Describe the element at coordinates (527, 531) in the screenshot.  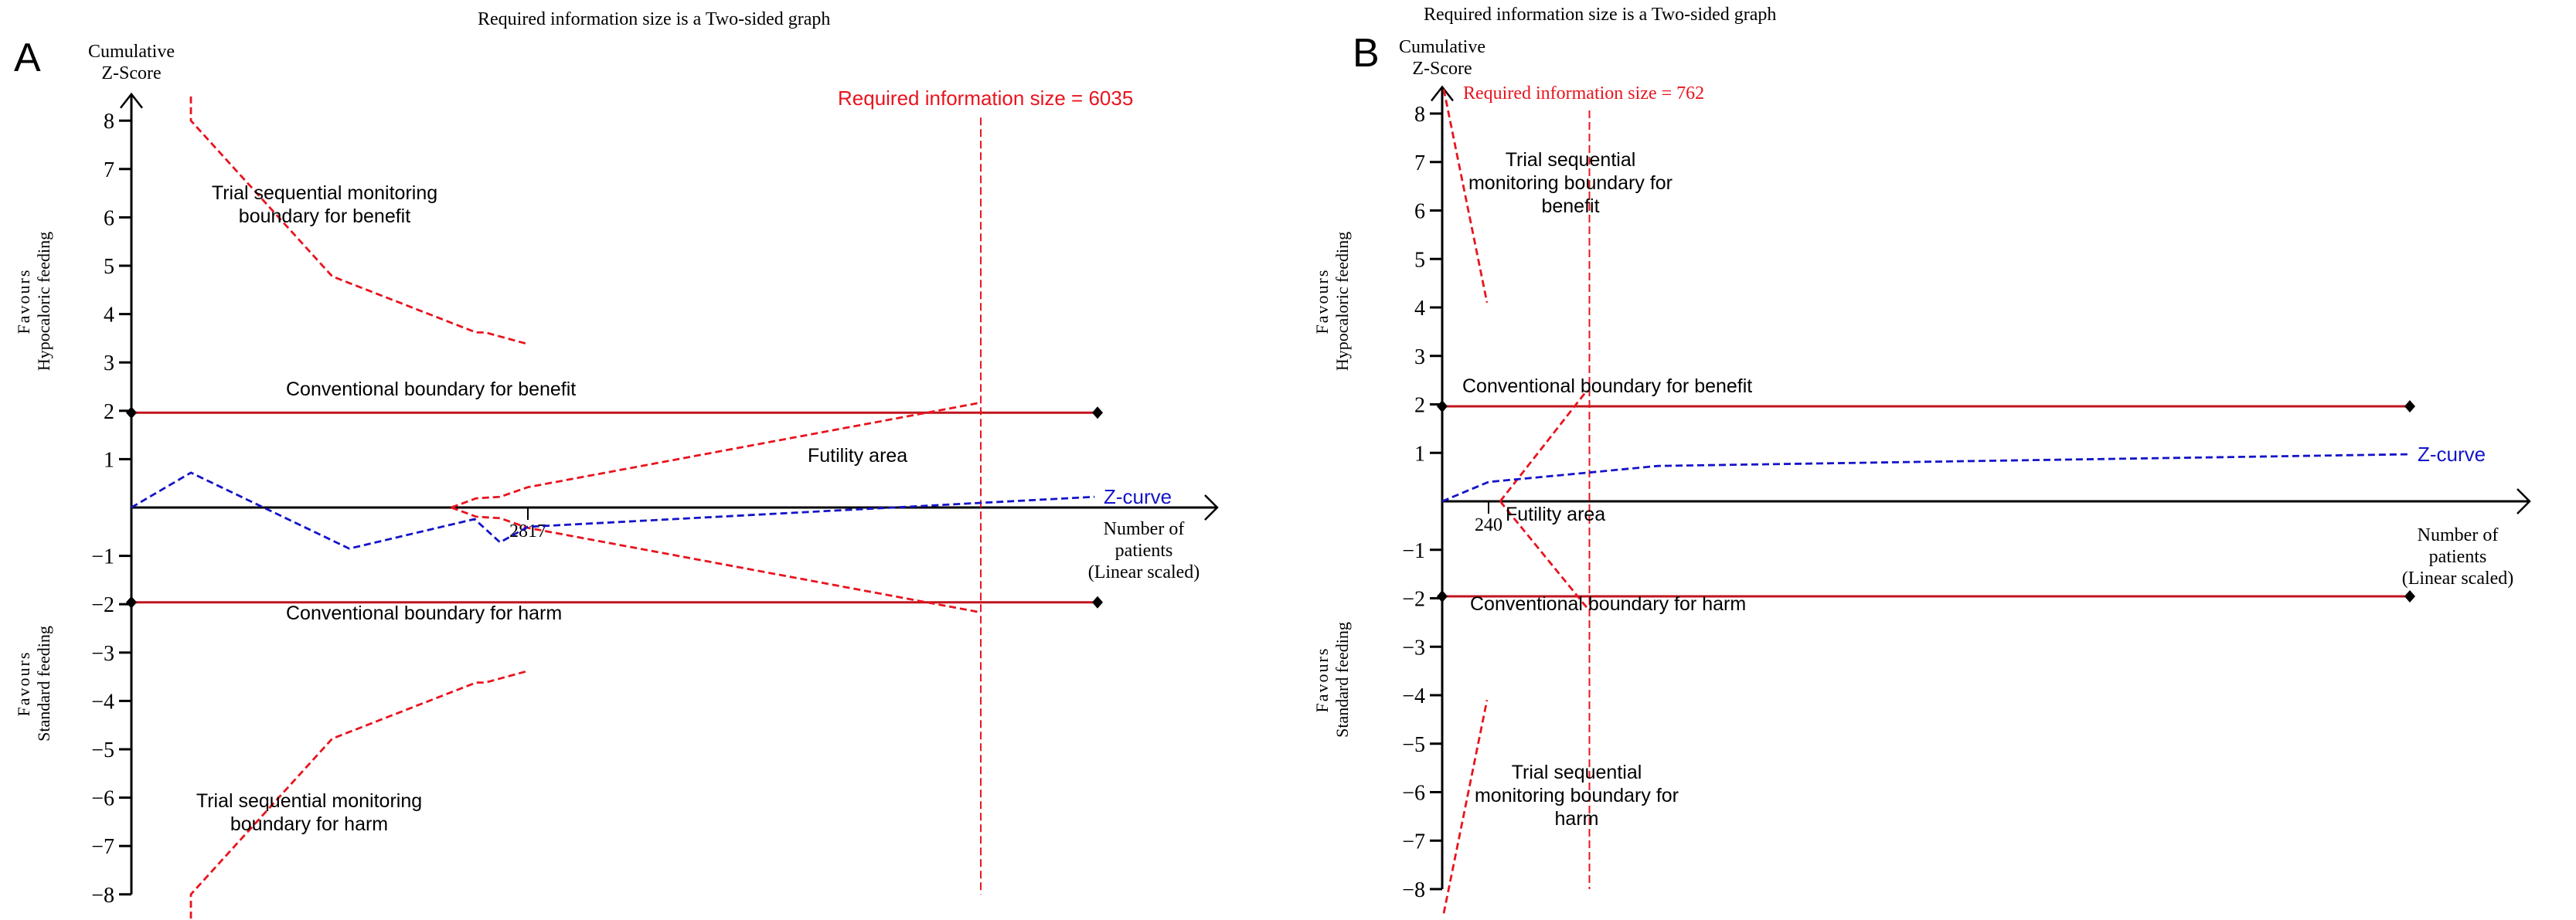
I see `x-tick-label: 2817` at that location.